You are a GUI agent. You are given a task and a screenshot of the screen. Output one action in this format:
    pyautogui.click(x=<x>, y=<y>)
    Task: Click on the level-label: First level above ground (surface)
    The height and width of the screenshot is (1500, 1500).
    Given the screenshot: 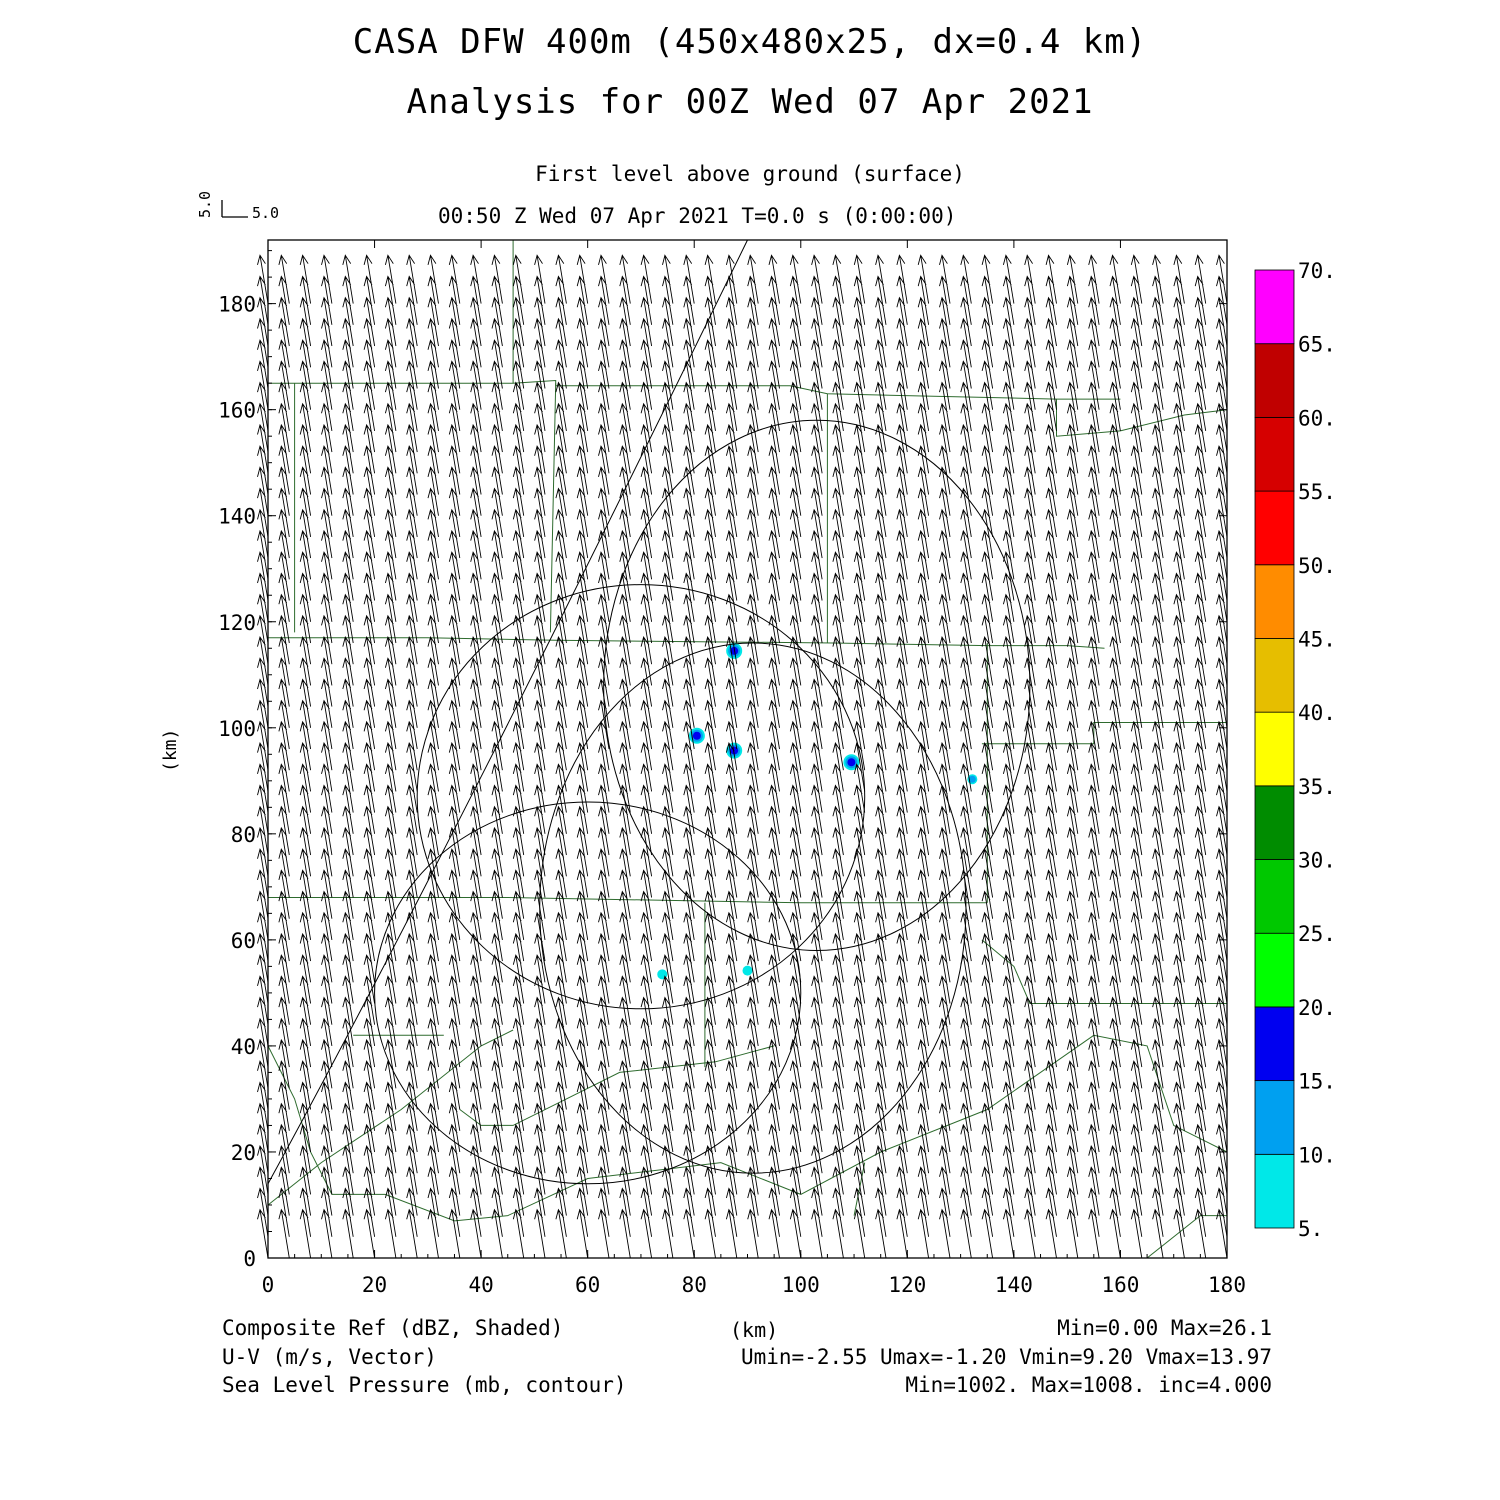 What is the action you would take?
    pyautogui.click(x=750, y=174)
    